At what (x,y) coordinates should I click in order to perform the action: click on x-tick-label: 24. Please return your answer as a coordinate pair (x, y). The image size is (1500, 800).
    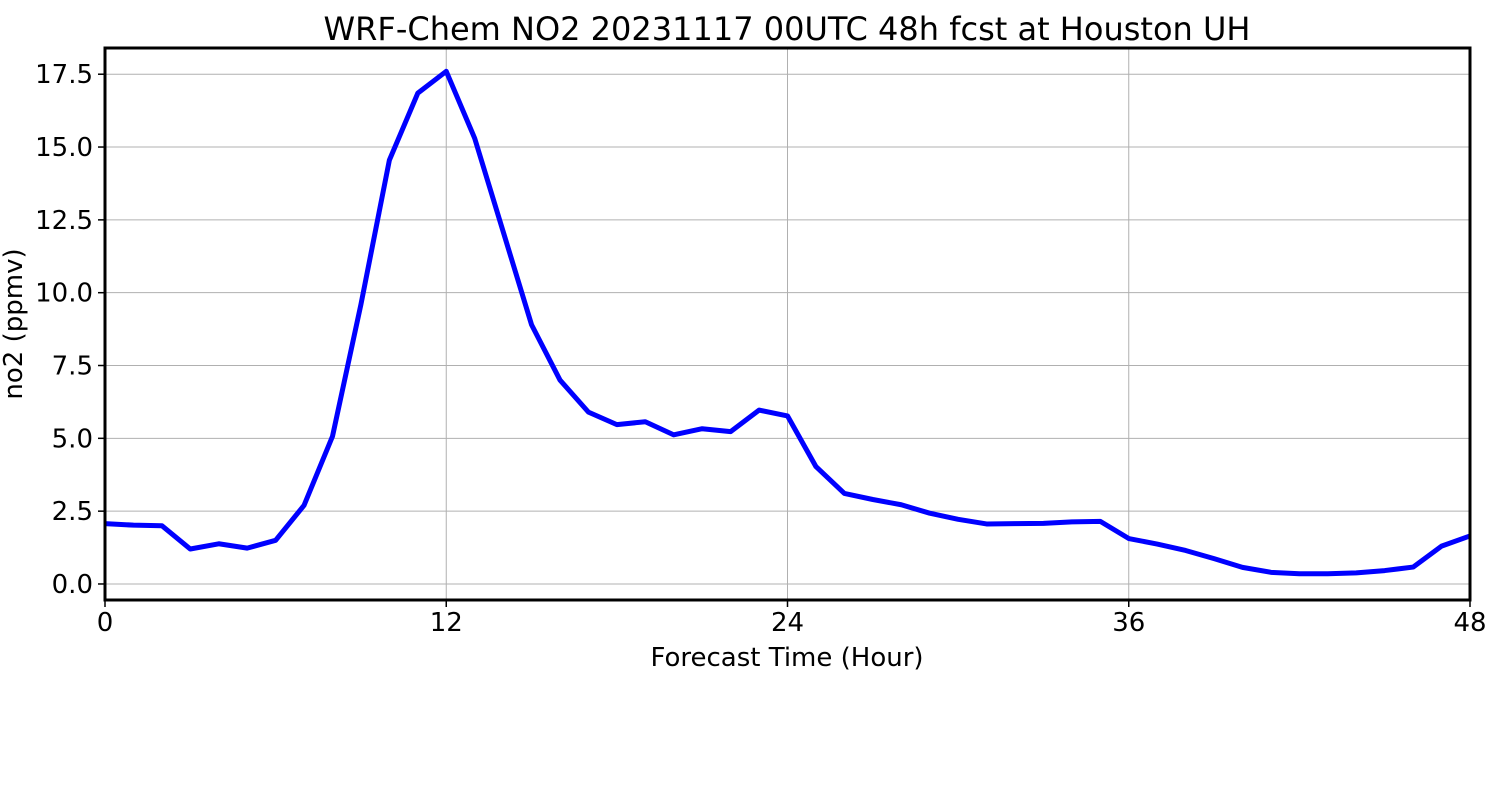
    Looking at the image, I should click on (787, 623).